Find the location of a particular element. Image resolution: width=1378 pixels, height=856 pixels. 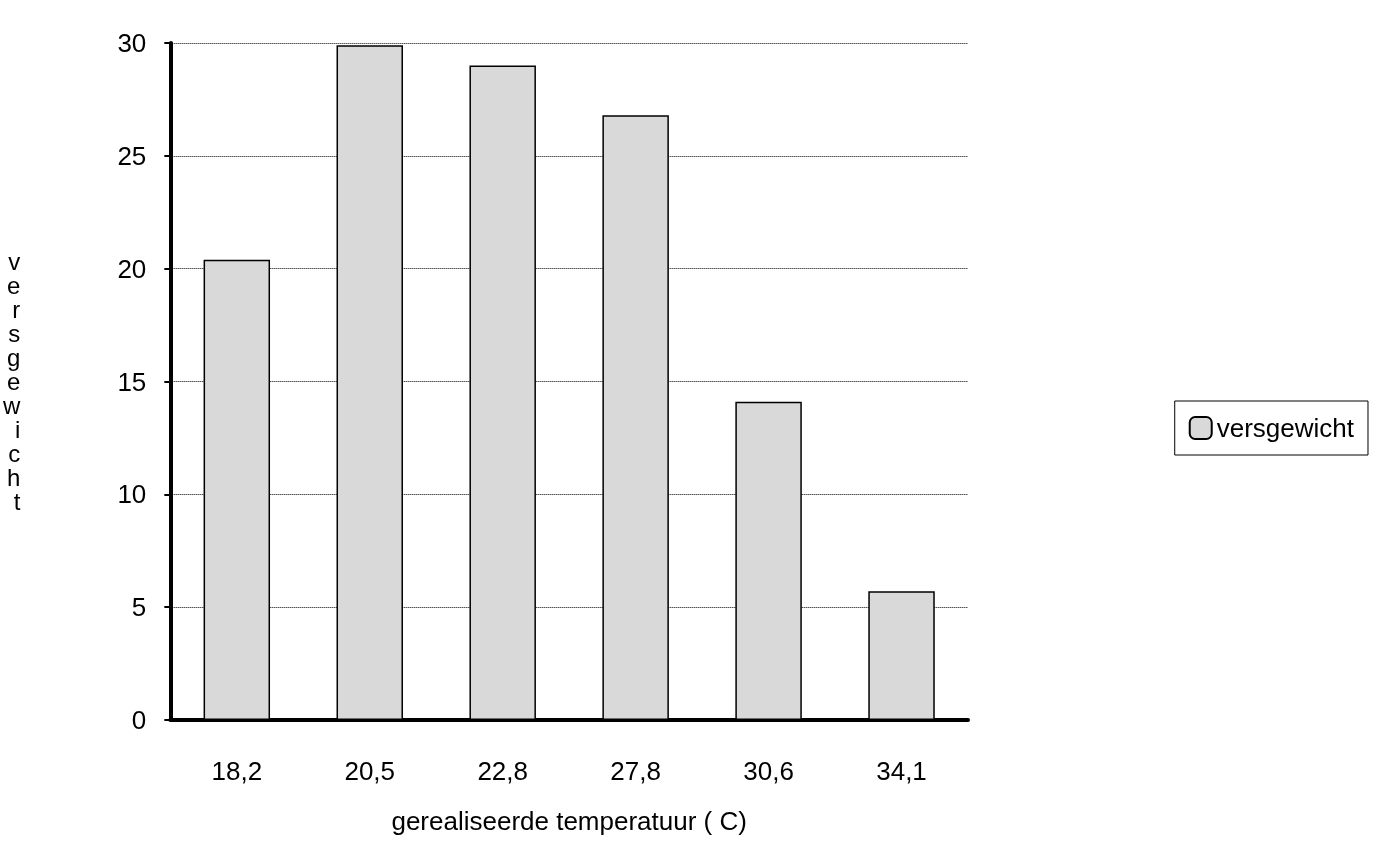

x-tick-label: 20,5 is located at coordinates (370, 771).